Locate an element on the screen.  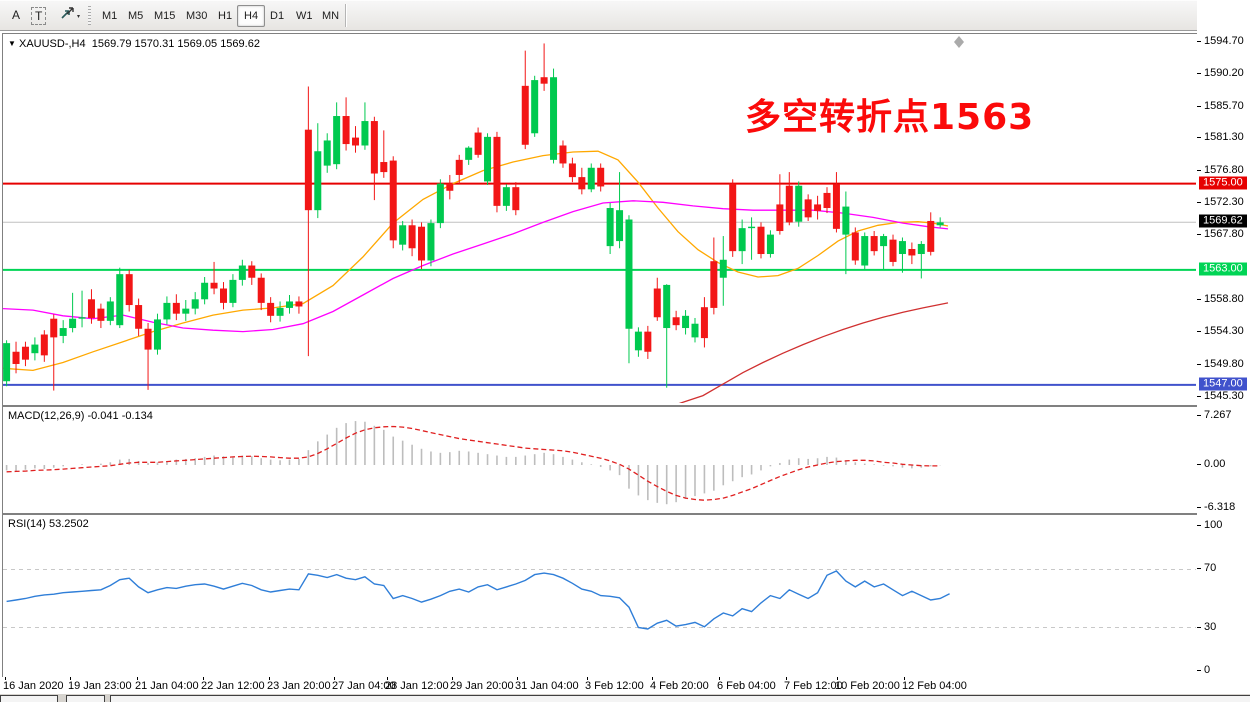
rsi-axis-label-100: 100 is located at coordinates (1213, 525).